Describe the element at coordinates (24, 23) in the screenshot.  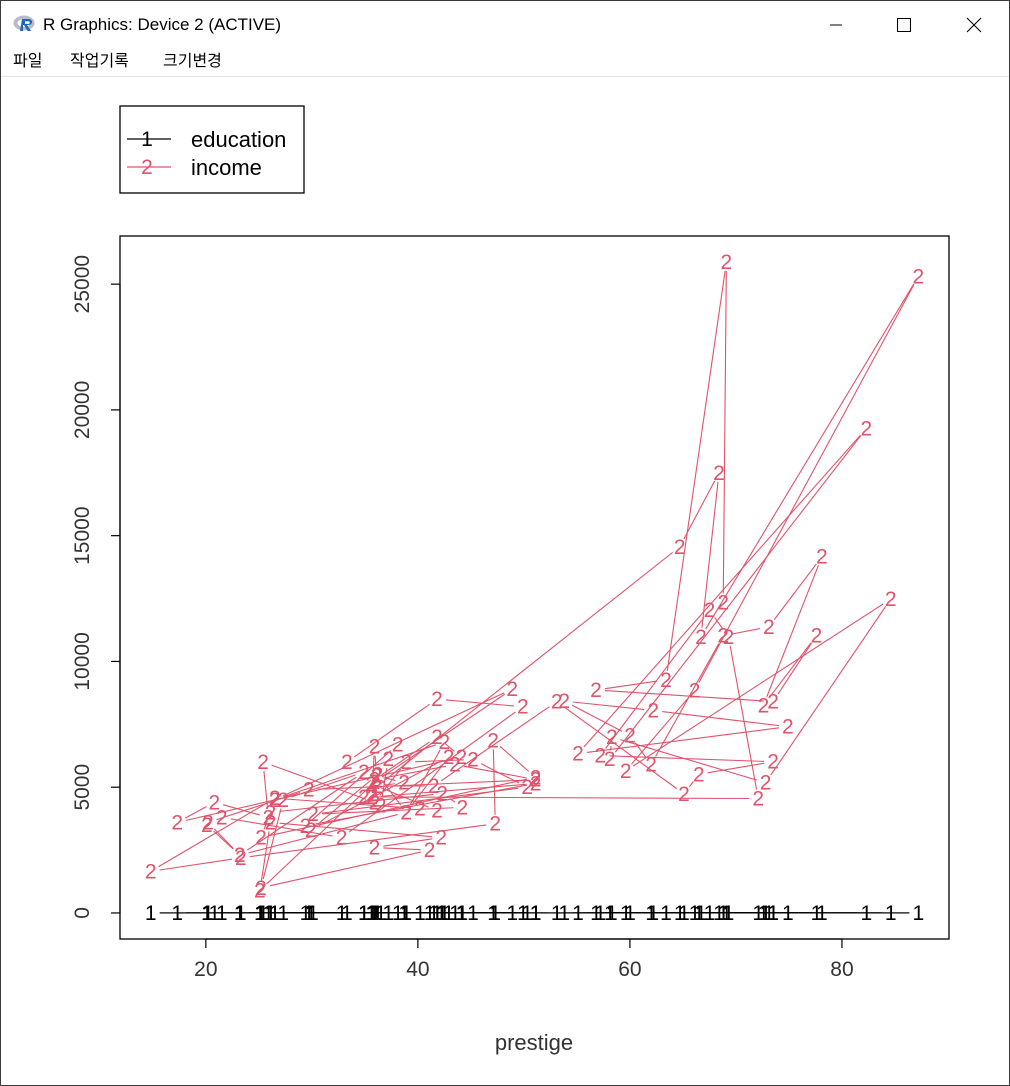
I see `r-logo-icon` at that location.